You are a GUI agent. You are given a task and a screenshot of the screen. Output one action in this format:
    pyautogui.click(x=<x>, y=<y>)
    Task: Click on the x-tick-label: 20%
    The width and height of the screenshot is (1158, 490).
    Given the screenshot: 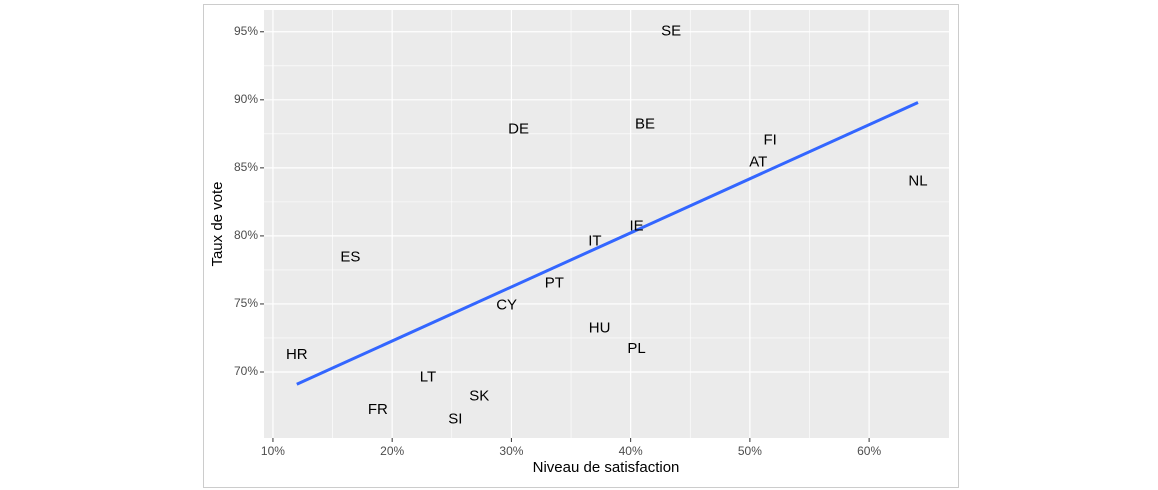 What is the action you would take?
    pyautogui.click(x=392, y=451)
    